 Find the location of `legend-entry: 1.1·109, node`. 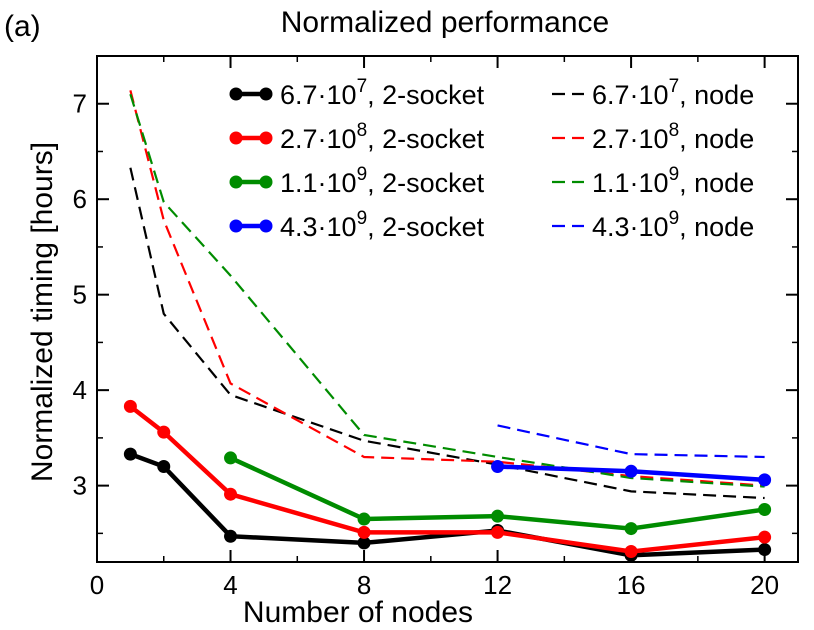

legend-entry: 1.1·109, node is located at coordinates (653, 181).